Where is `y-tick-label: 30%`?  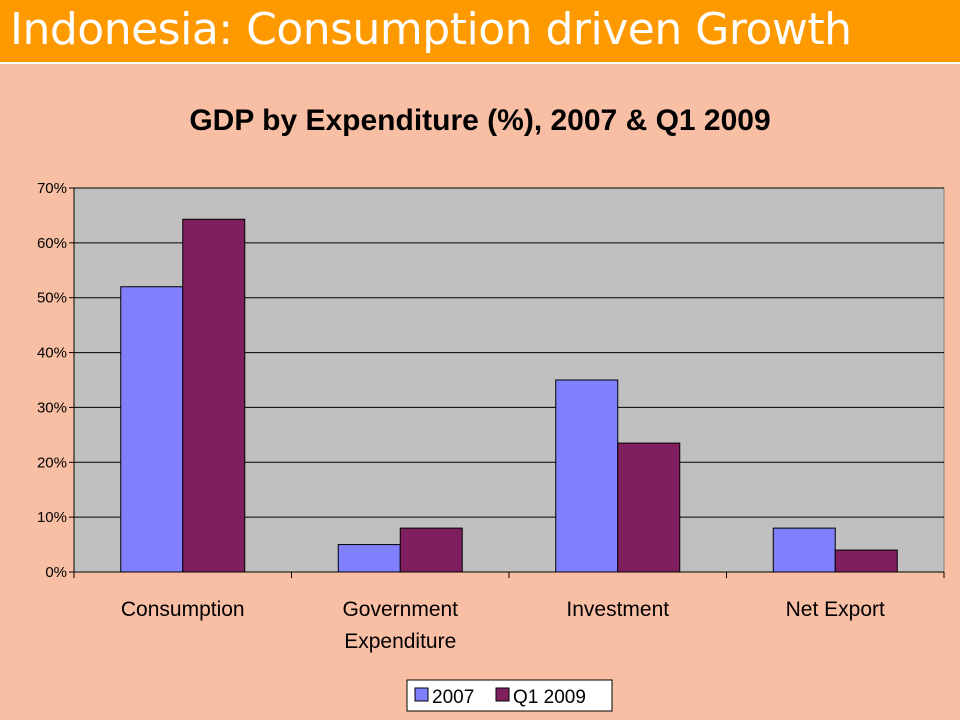
y-tick-label: 30% is located at coordinates (52, 407).